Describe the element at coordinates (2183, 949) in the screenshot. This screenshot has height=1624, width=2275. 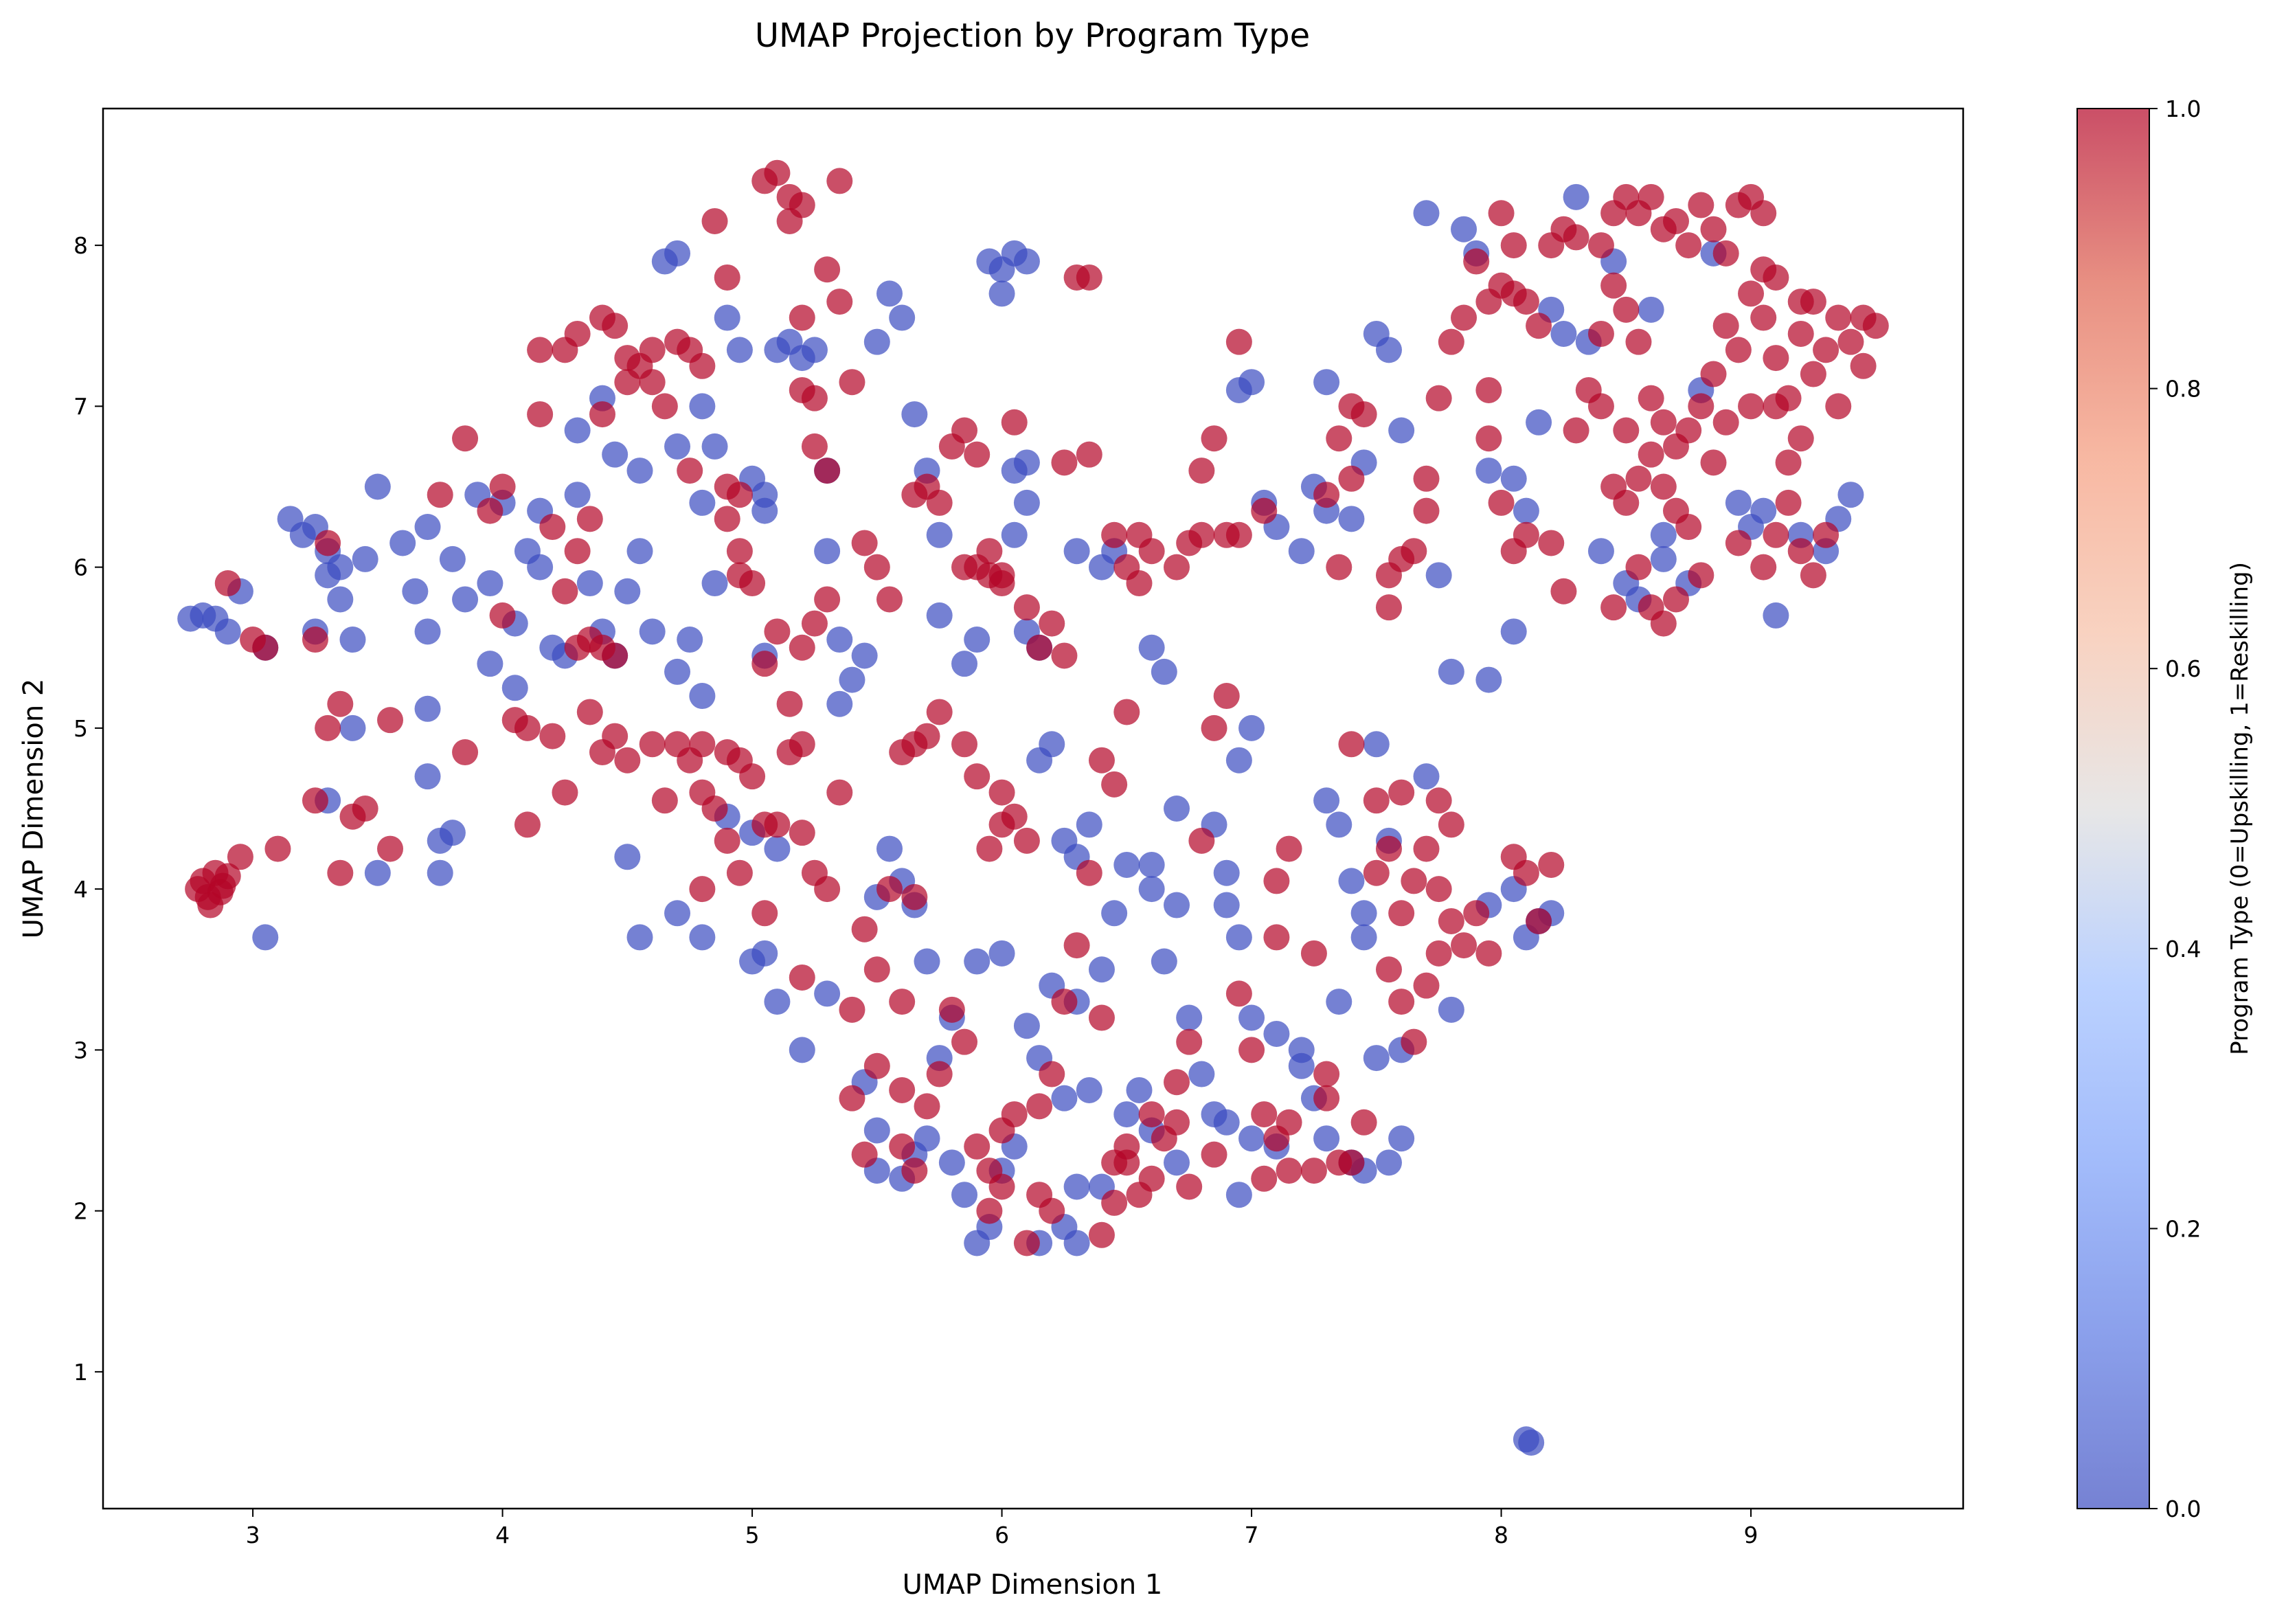
I see `colorbar-tick-label: 0.4` at that location.